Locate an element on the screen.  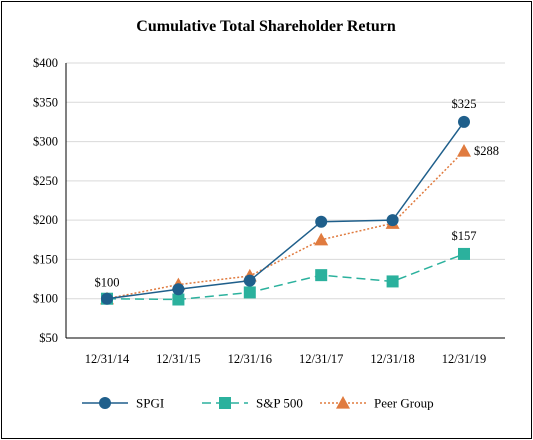
y-tick-label: $150 is located at coordinates (45, 259).